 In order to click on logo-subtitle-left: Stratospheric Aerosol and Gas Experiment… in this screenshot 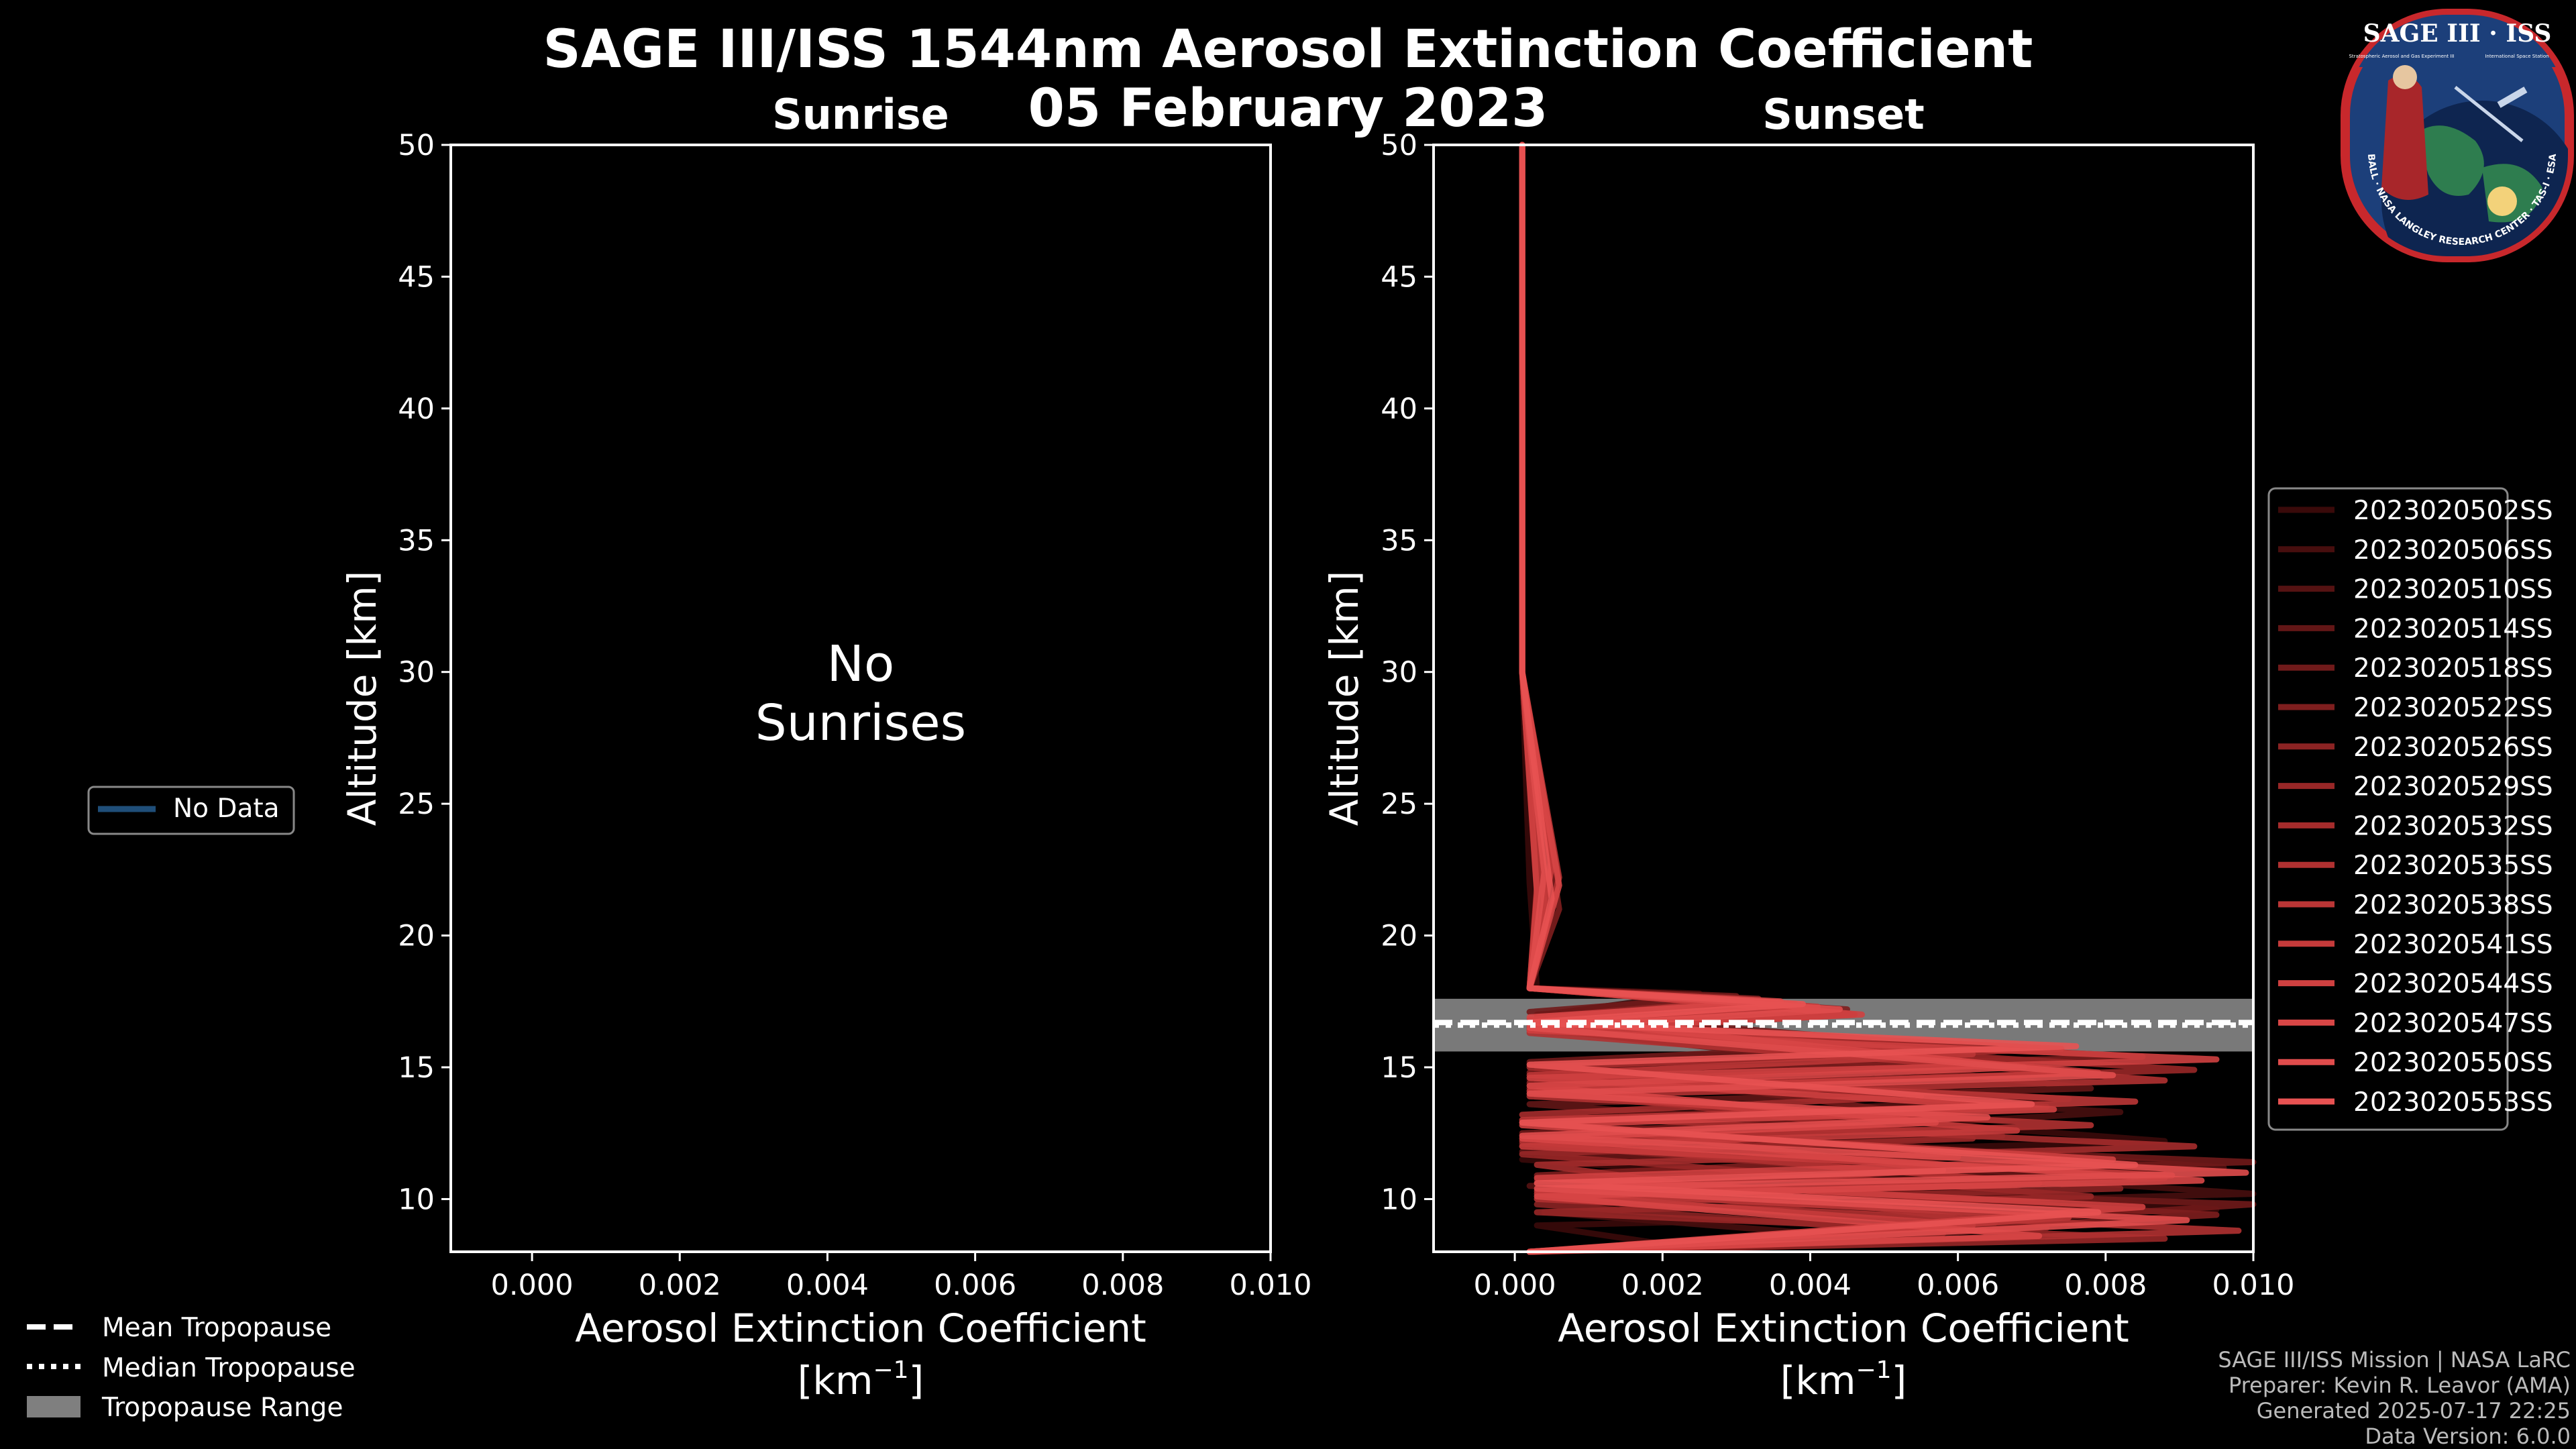, I will do `click(2401, 56)`.